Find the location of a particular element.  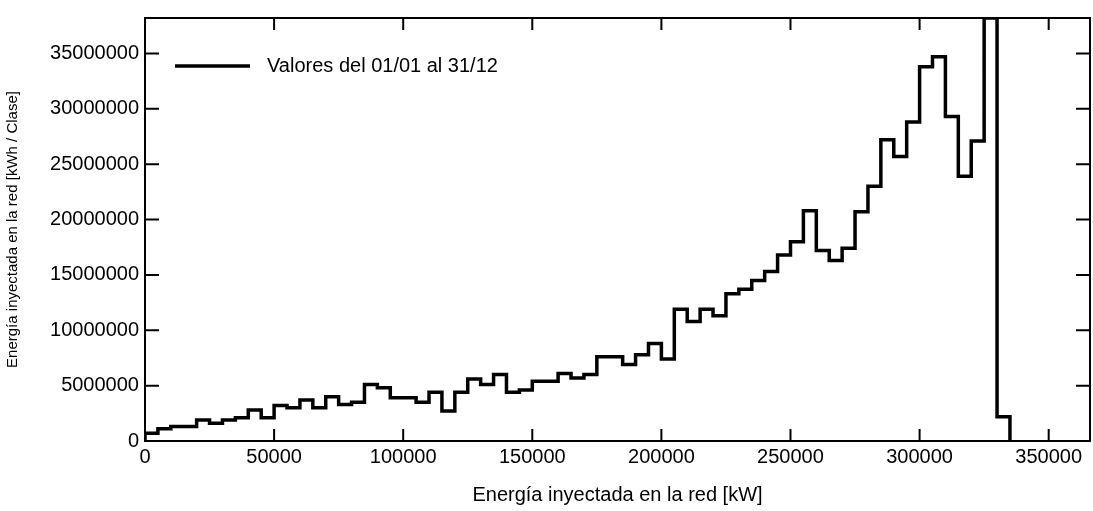

x-axis-title: Energía inyectada en la red [kW] is located at coordinates (617, 493).